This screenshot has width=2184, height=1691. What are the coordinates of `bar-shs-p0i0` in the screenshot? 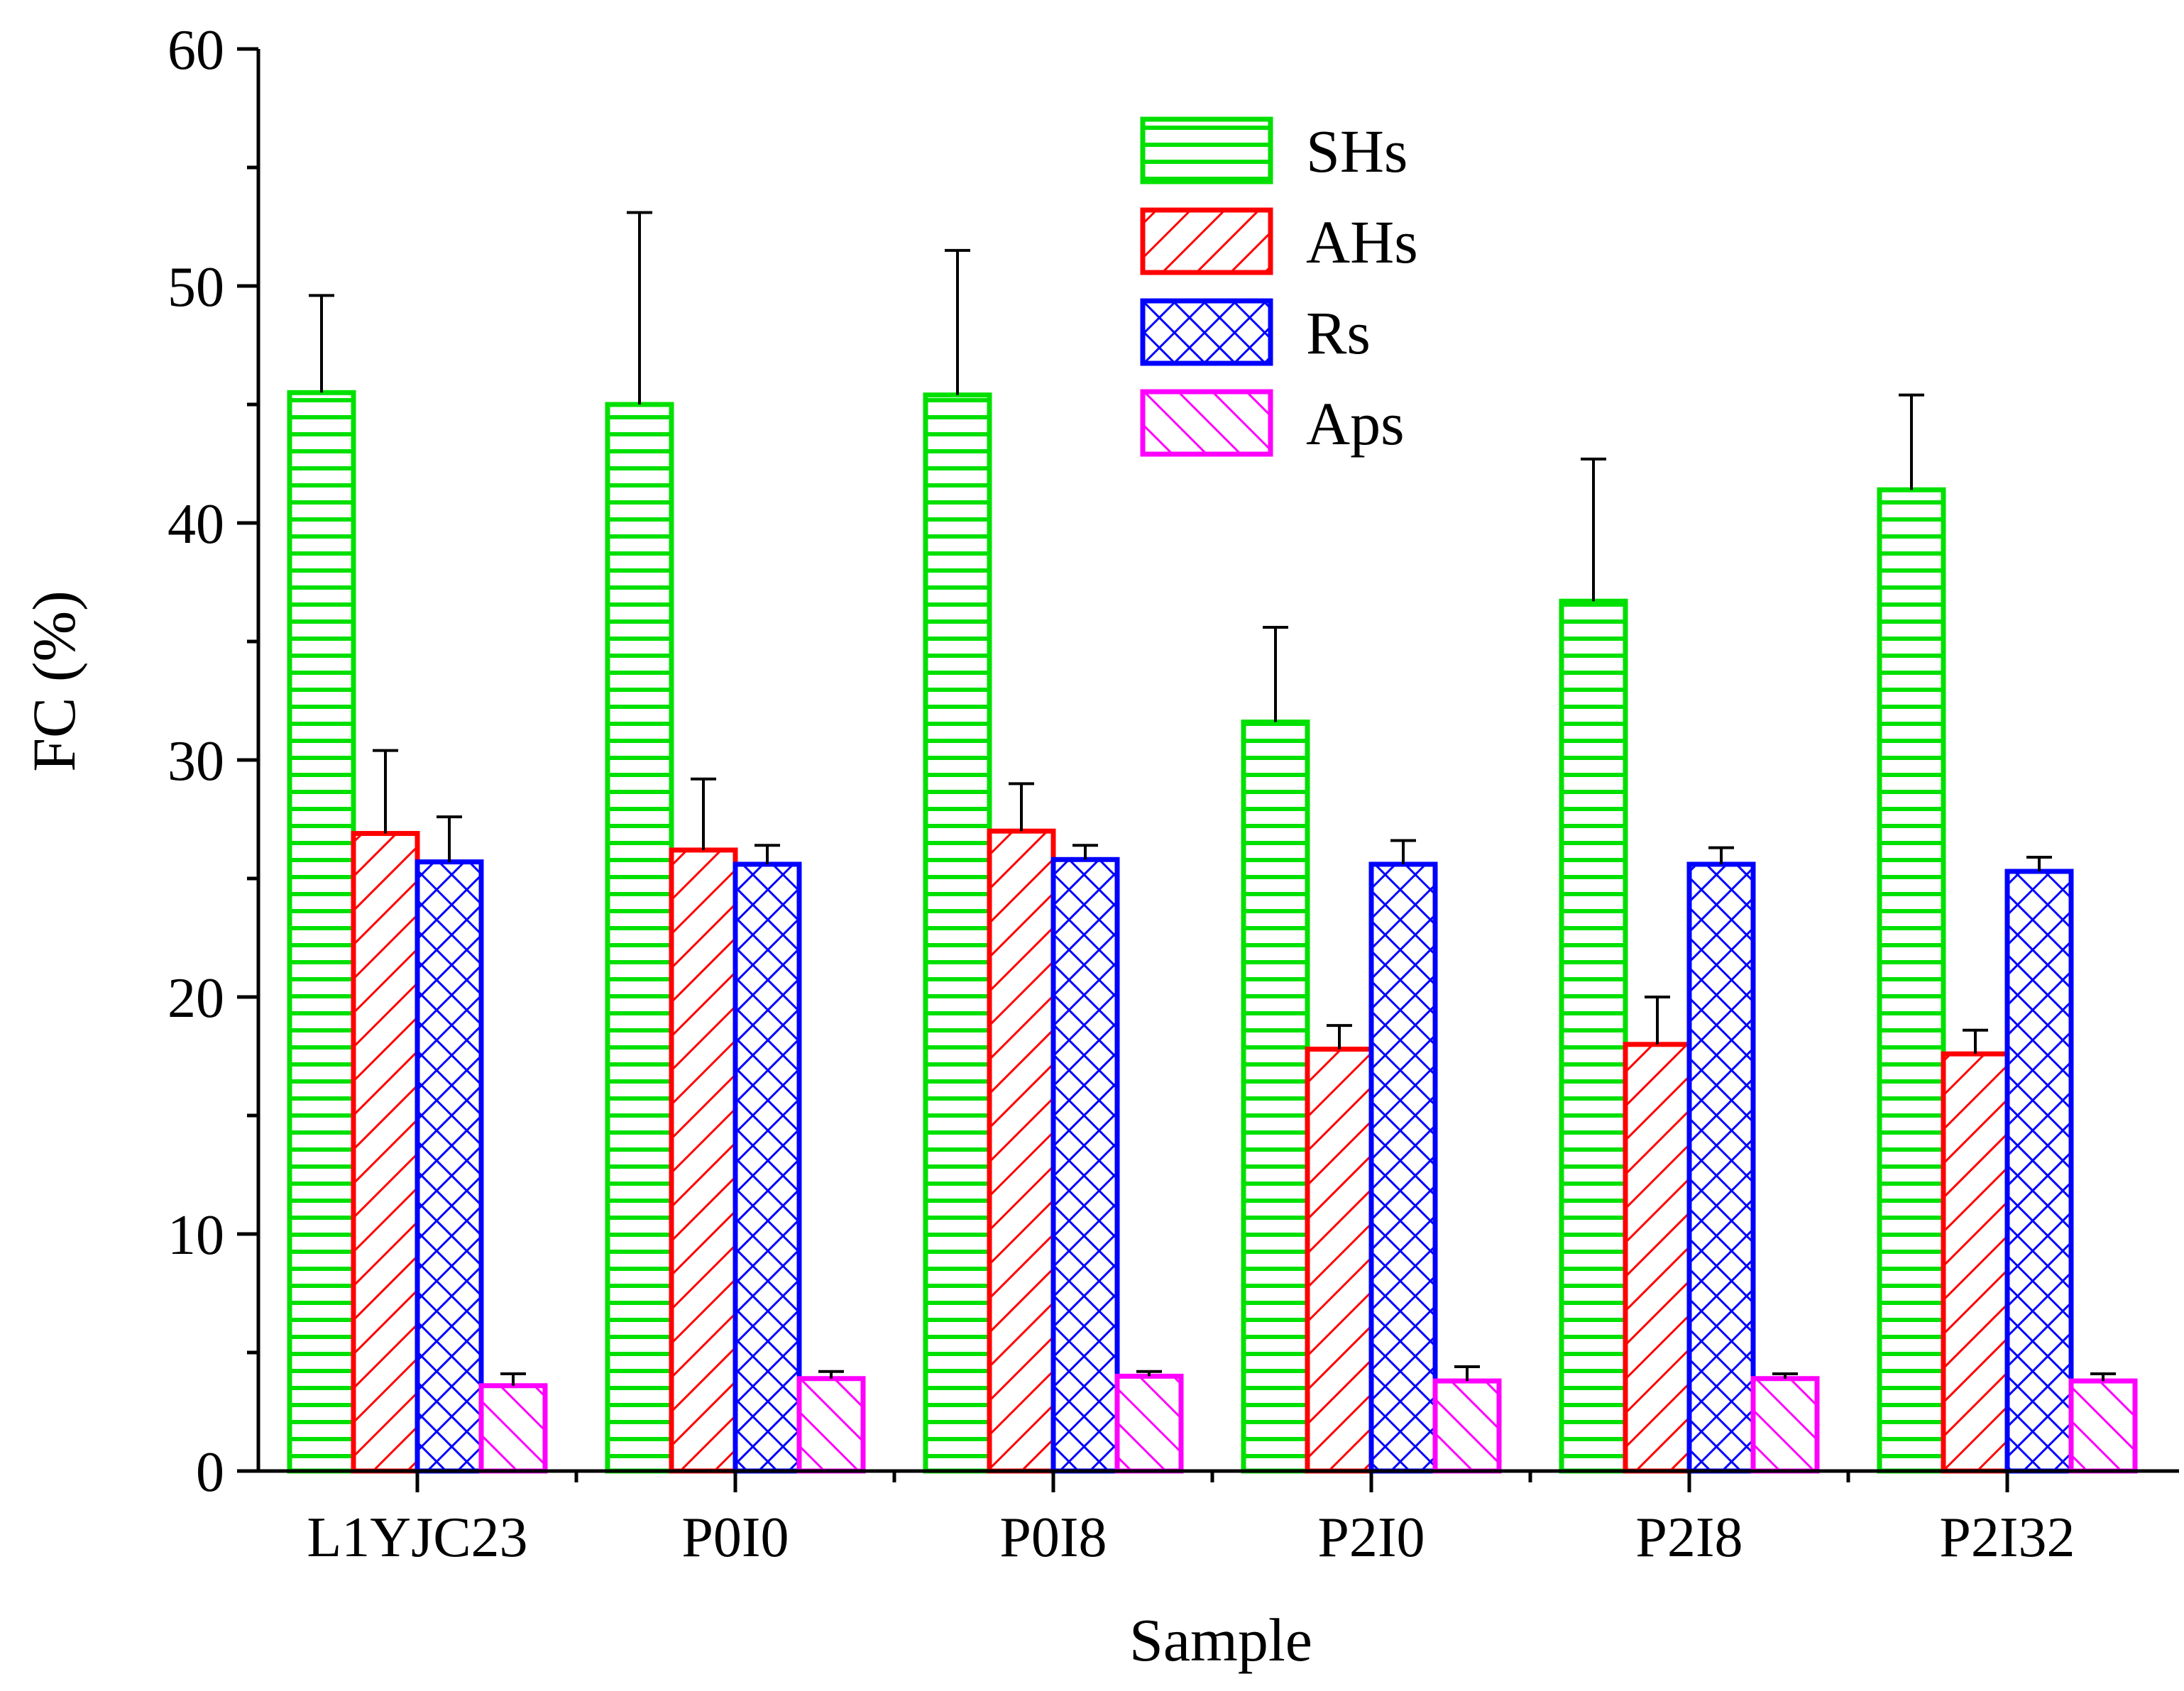 It's located at (640, 938).